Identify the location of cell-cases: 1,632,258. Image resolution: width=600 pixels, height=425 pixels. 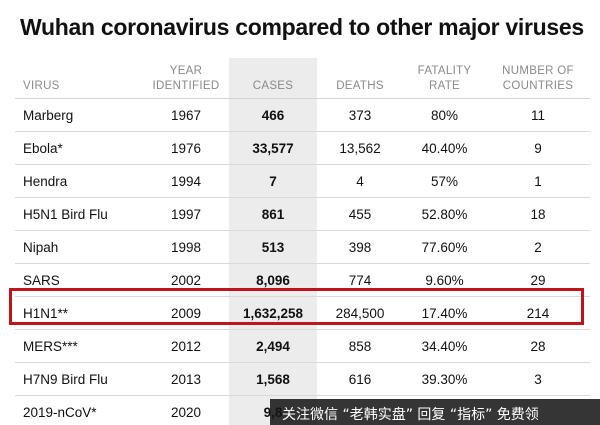
(273, 313).